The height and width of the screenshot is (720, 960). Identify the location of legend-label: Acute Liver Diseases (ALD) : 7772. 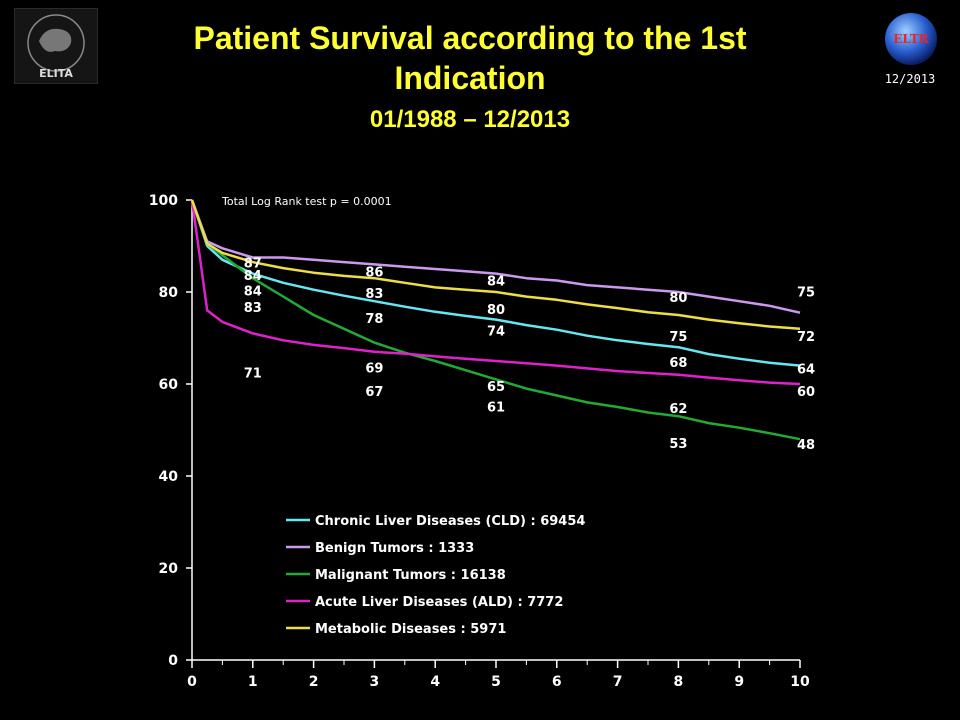
(439, 602).